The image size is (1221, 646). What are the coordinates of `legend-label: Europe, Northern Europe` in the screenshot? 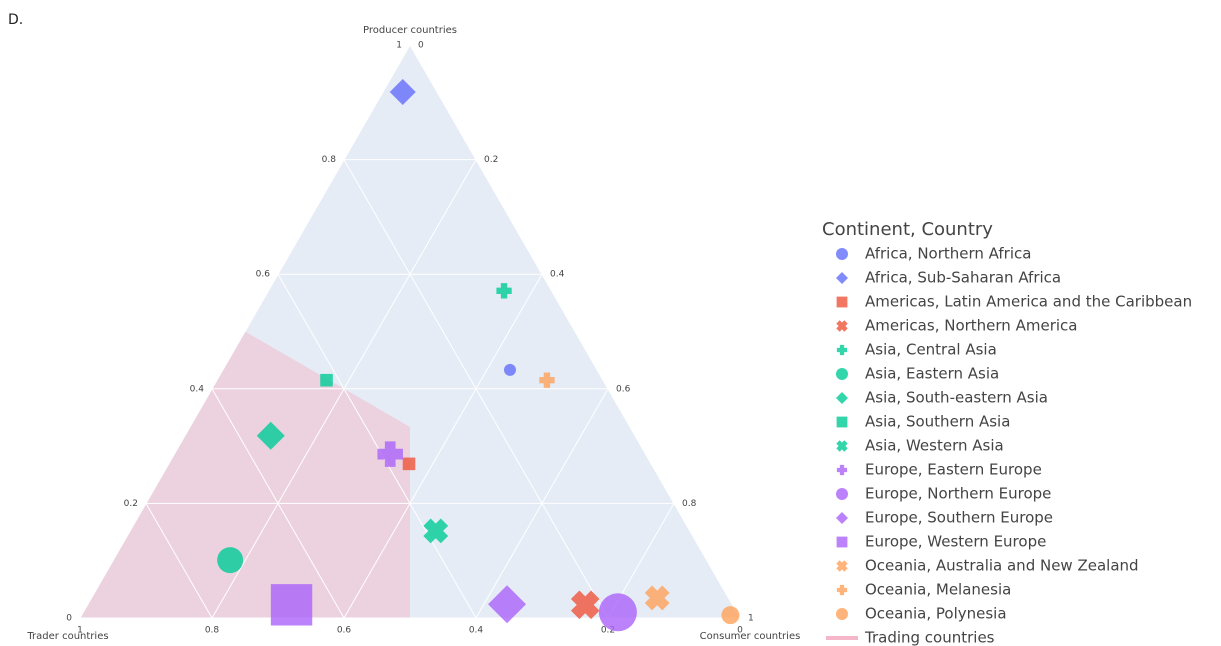 It's located at (958, 494).